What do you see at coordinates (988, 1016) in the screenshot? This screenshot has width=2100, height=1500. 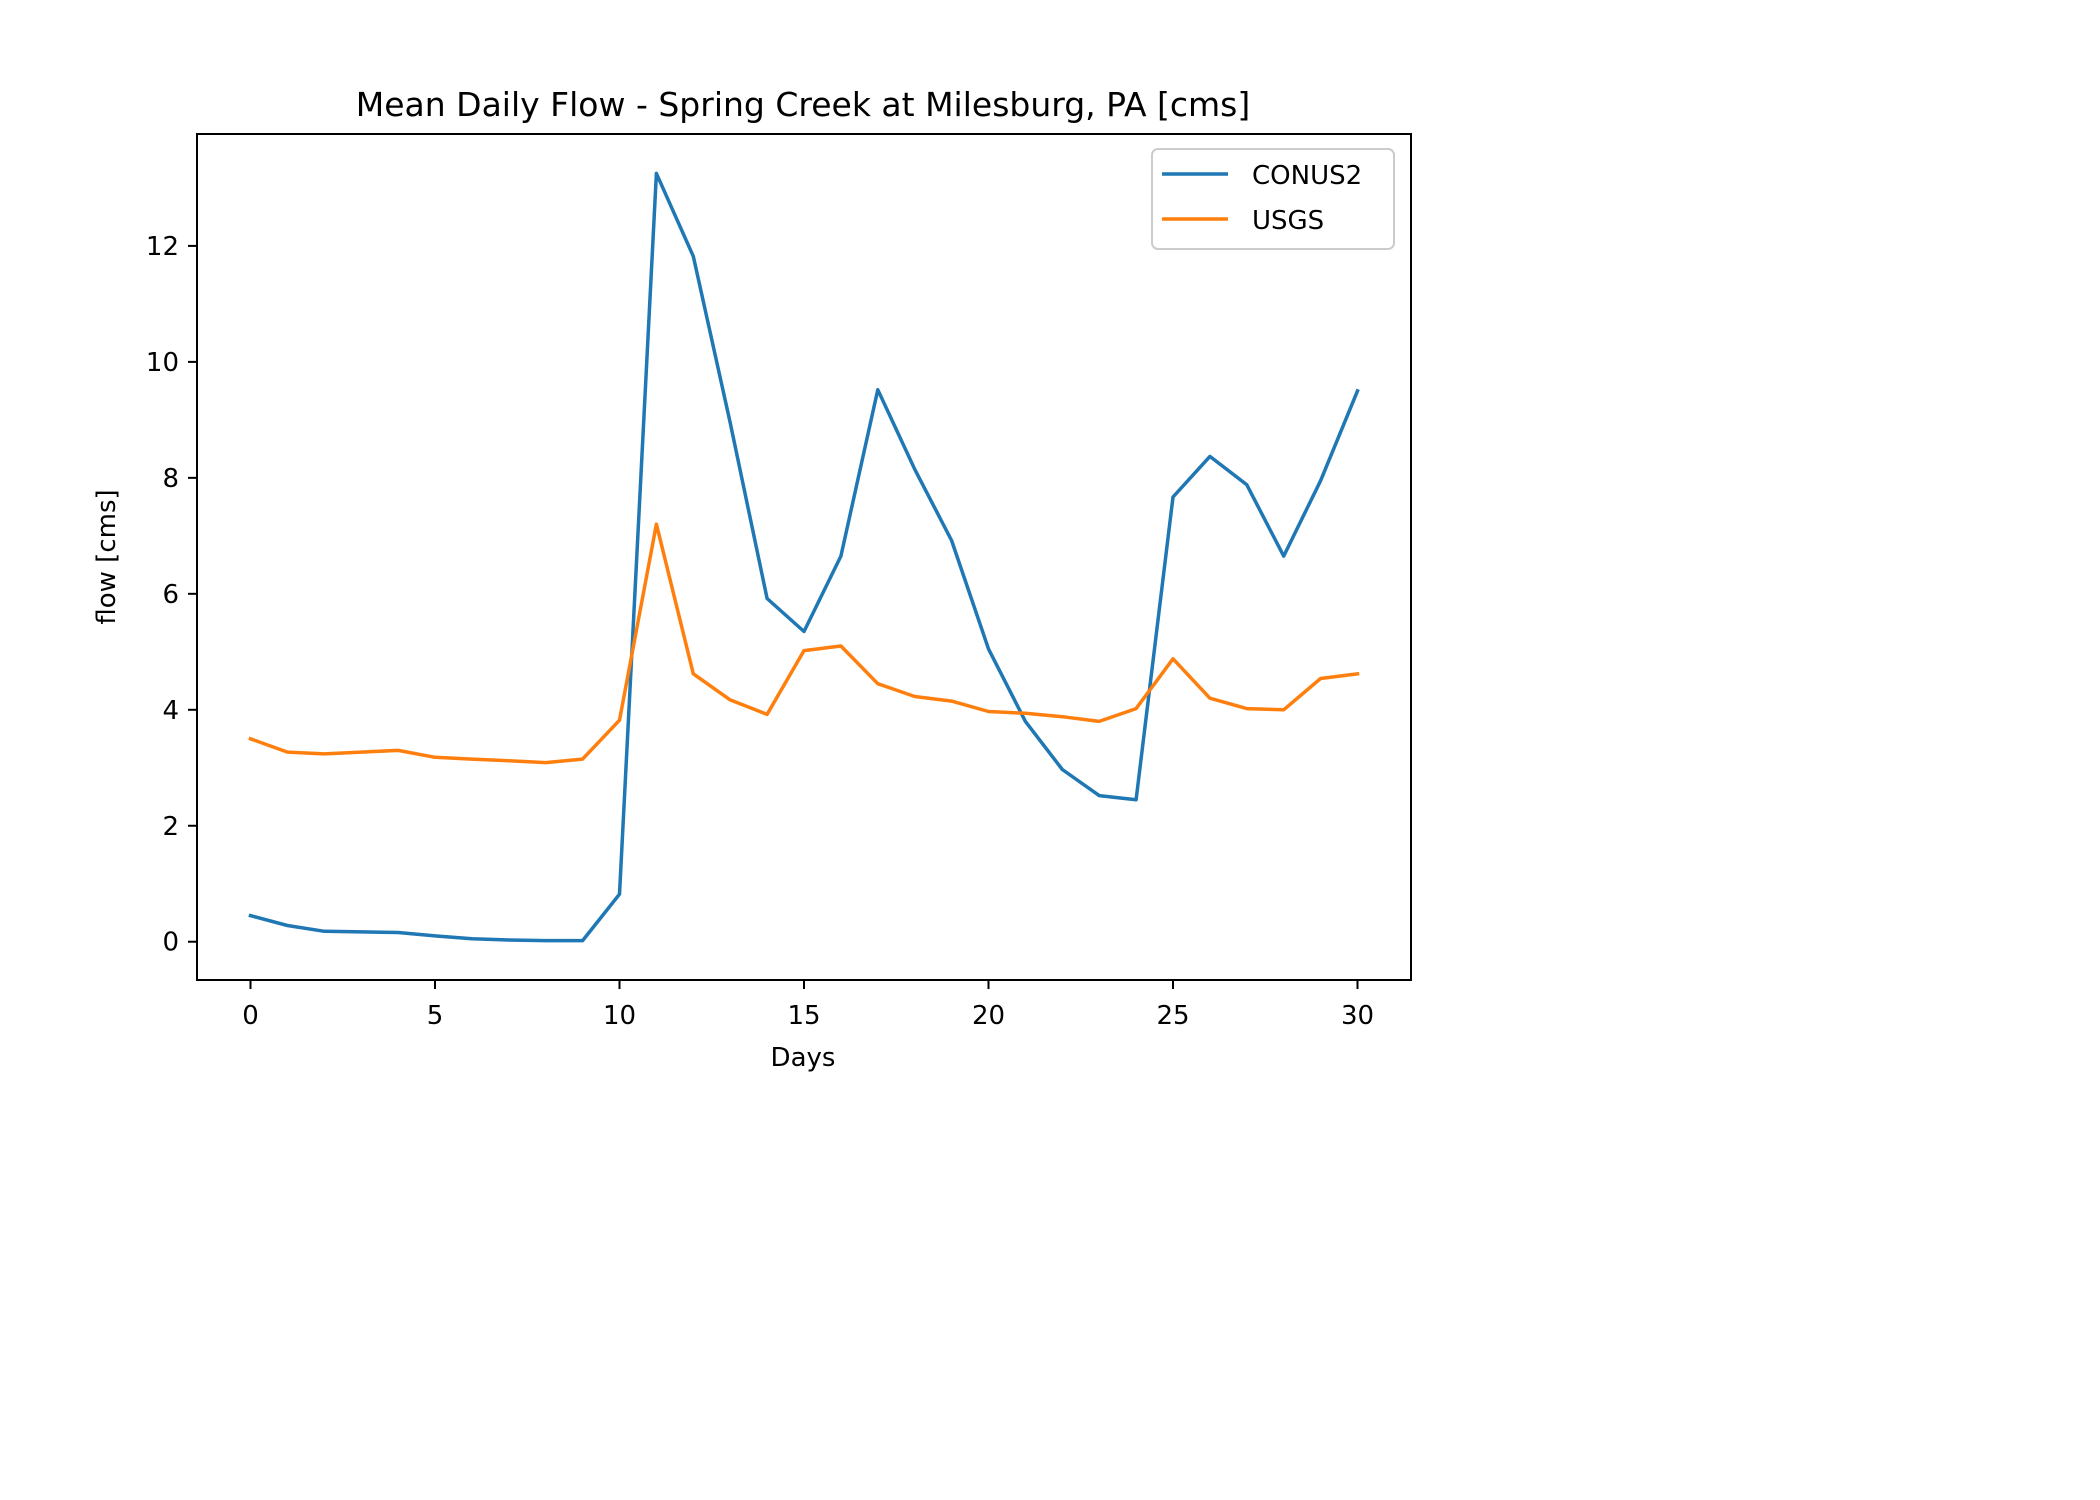 I see `x-tick-label: 20` at bounding box center [988, 1016].